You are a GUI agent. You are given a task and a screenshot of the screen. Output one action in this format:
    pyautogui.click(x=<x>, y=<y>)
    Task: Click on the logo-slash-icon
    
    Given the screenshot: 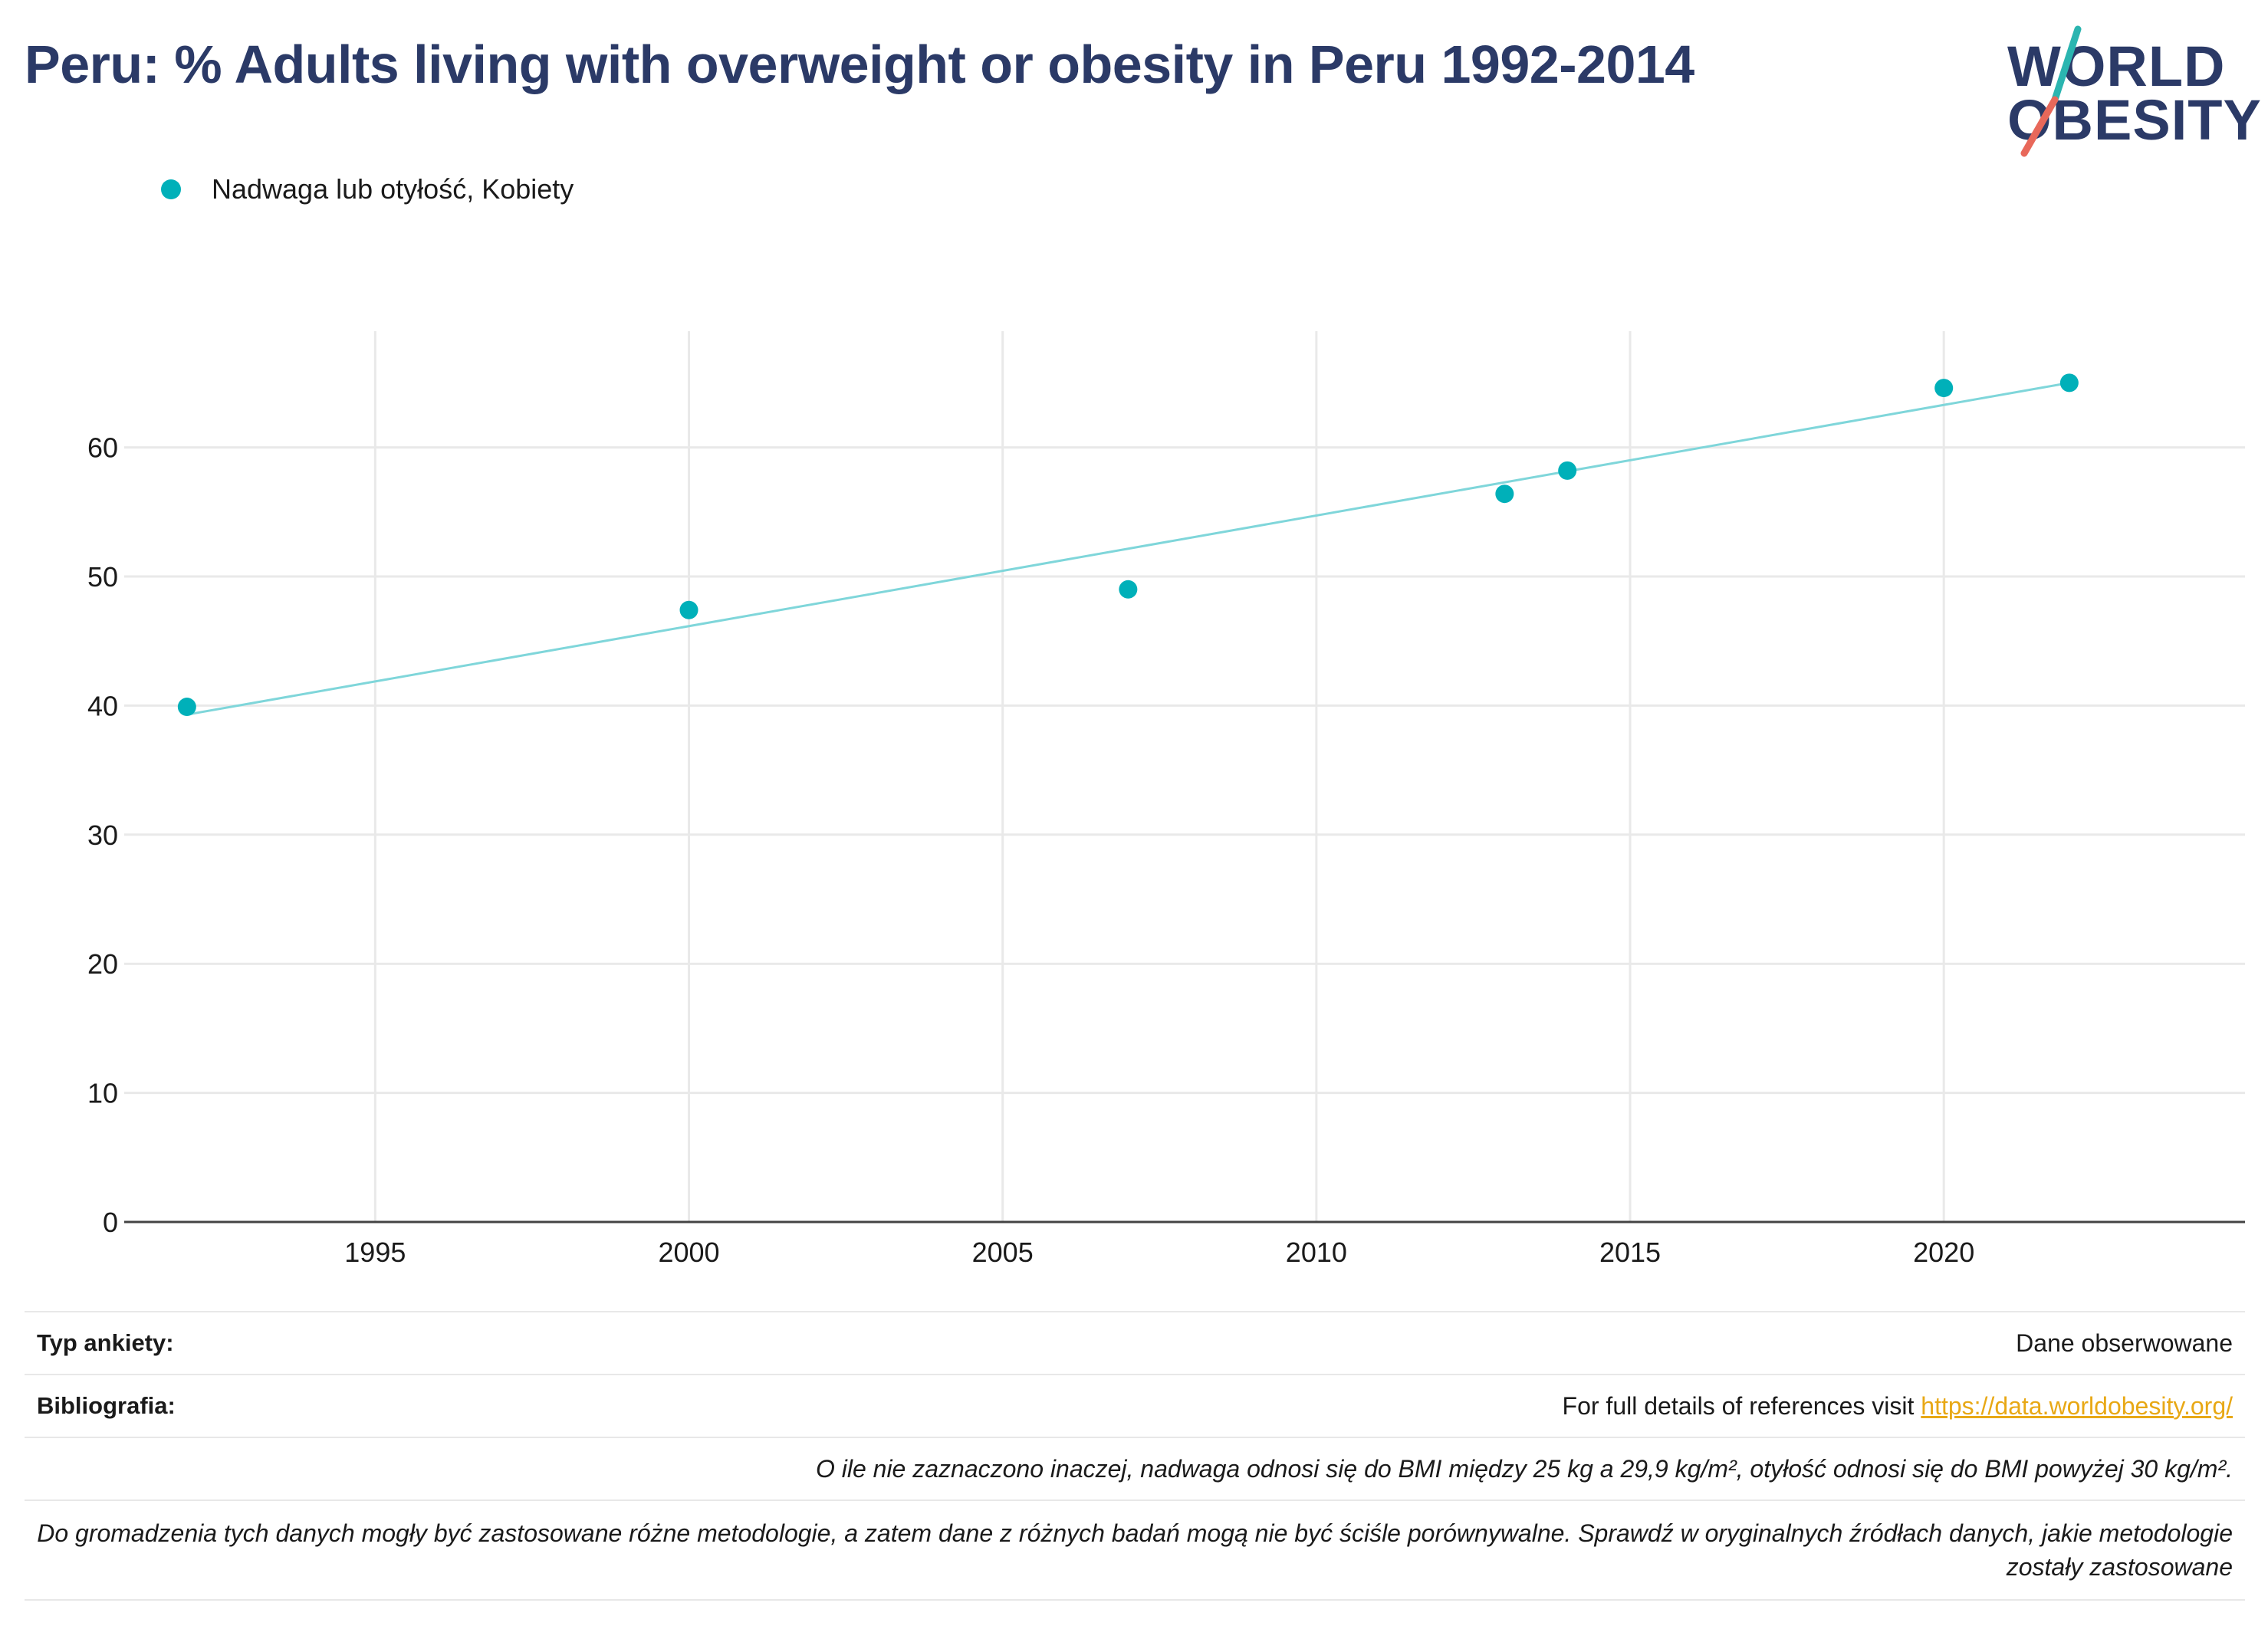 What is the action you would take?
    pyautogui.click(x=2051, y=91)
    